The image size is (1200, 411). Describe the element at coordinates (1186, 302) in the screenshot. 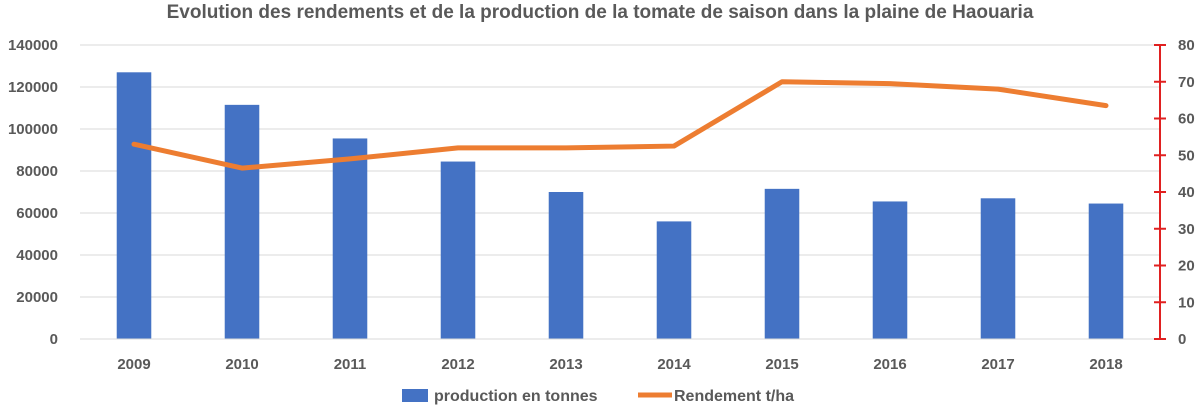

I see `y-right-tick-label: 10` at that location.